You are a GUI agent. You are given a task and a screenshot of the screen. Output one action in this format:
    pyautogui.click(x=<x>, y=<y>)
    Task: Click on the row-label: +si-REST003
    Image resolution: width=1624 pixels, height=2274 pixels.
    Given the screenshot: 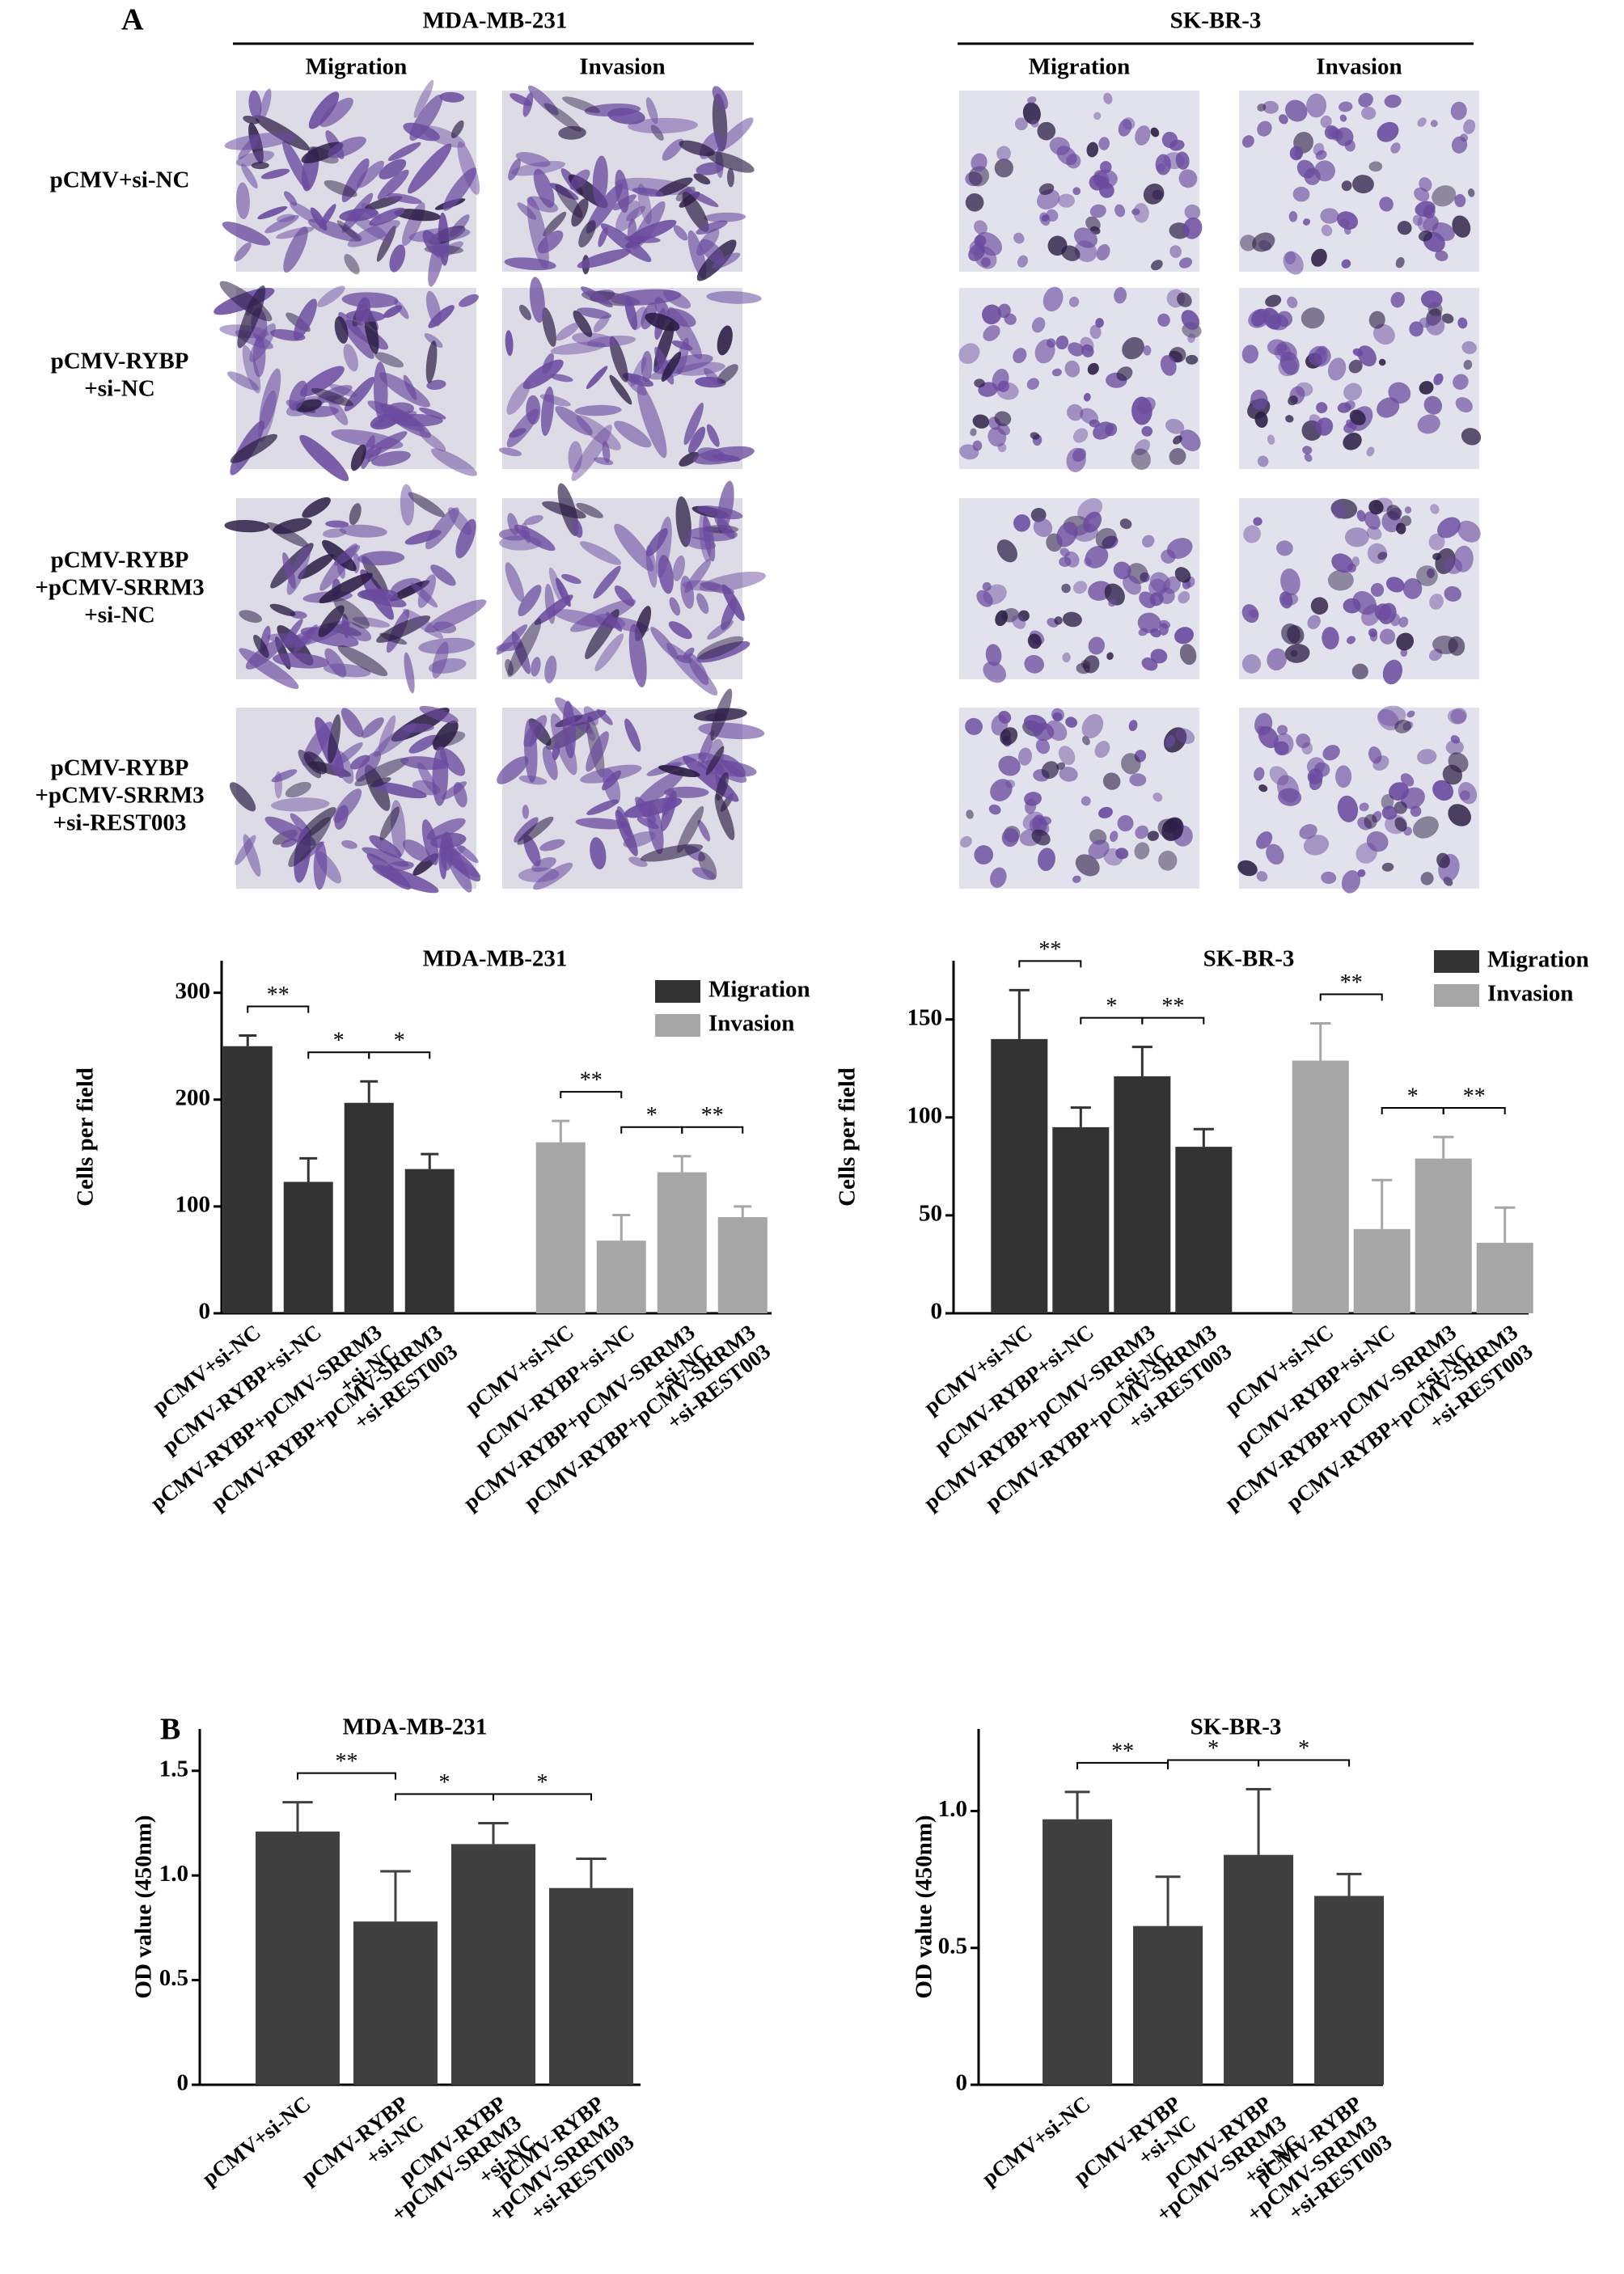 What is the action you would take?
    pyautogui.click(x=120, y=823)
    